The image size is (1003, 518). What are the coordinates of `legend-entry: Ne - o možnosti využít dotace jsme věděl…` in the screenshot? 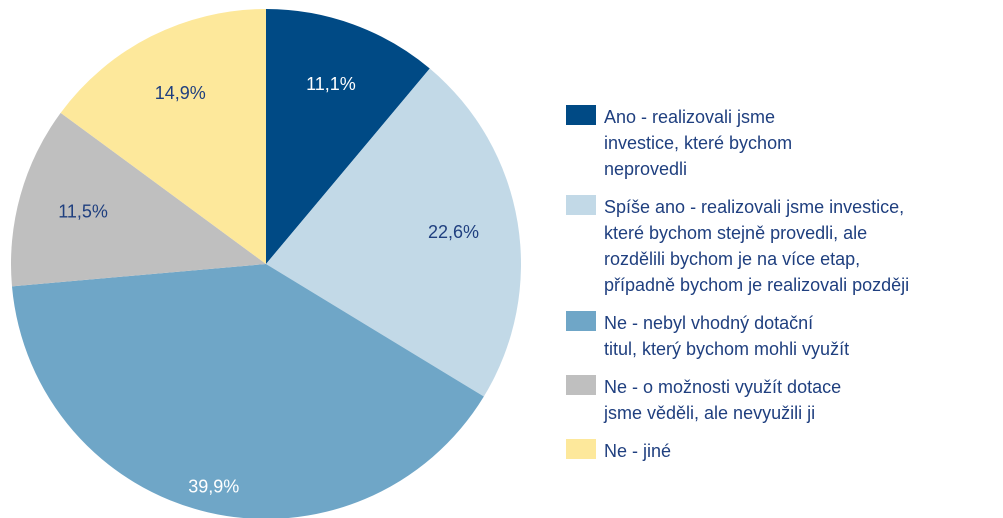 It's located at (737, 400).